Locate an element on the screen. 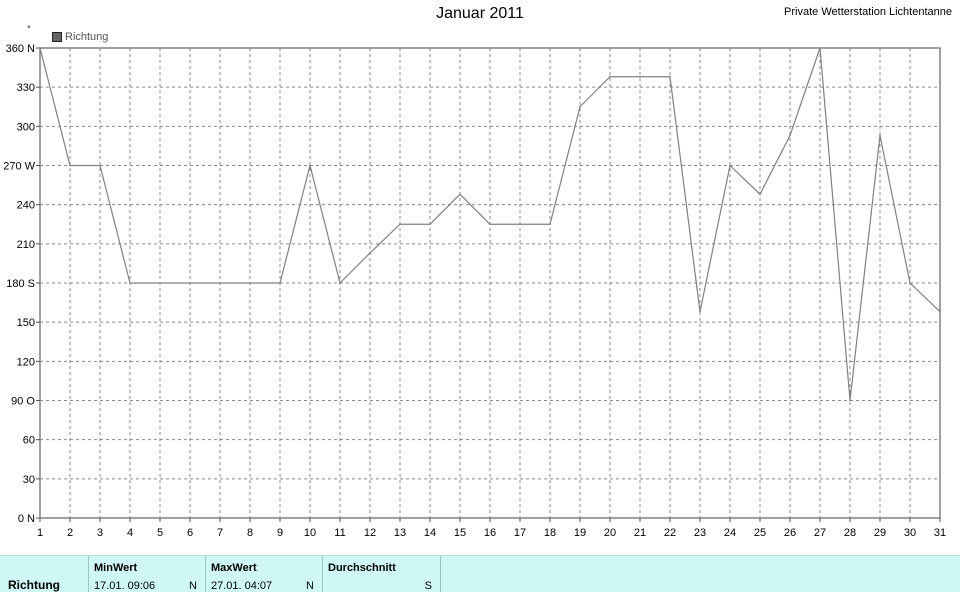 Image resolution: width=960 pixels, height=592 pixels. avg-header: Durchschnitt is located at coordinates (362, 568).